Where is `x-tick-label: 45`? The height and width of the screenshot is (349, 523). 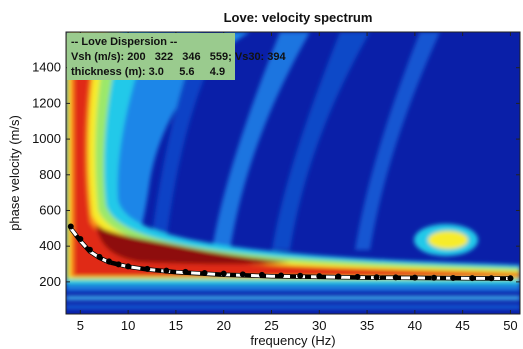
x-tick-label: 45 is located at coordinates (462, 325).